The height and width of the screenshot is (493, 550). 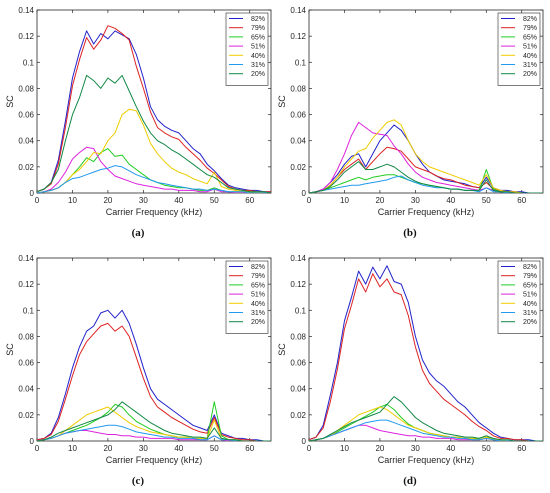 What do you see at coordinates (138, 233) in the screenshot?
I see `panel-caption: (a)` at bounding box center [138, 233].